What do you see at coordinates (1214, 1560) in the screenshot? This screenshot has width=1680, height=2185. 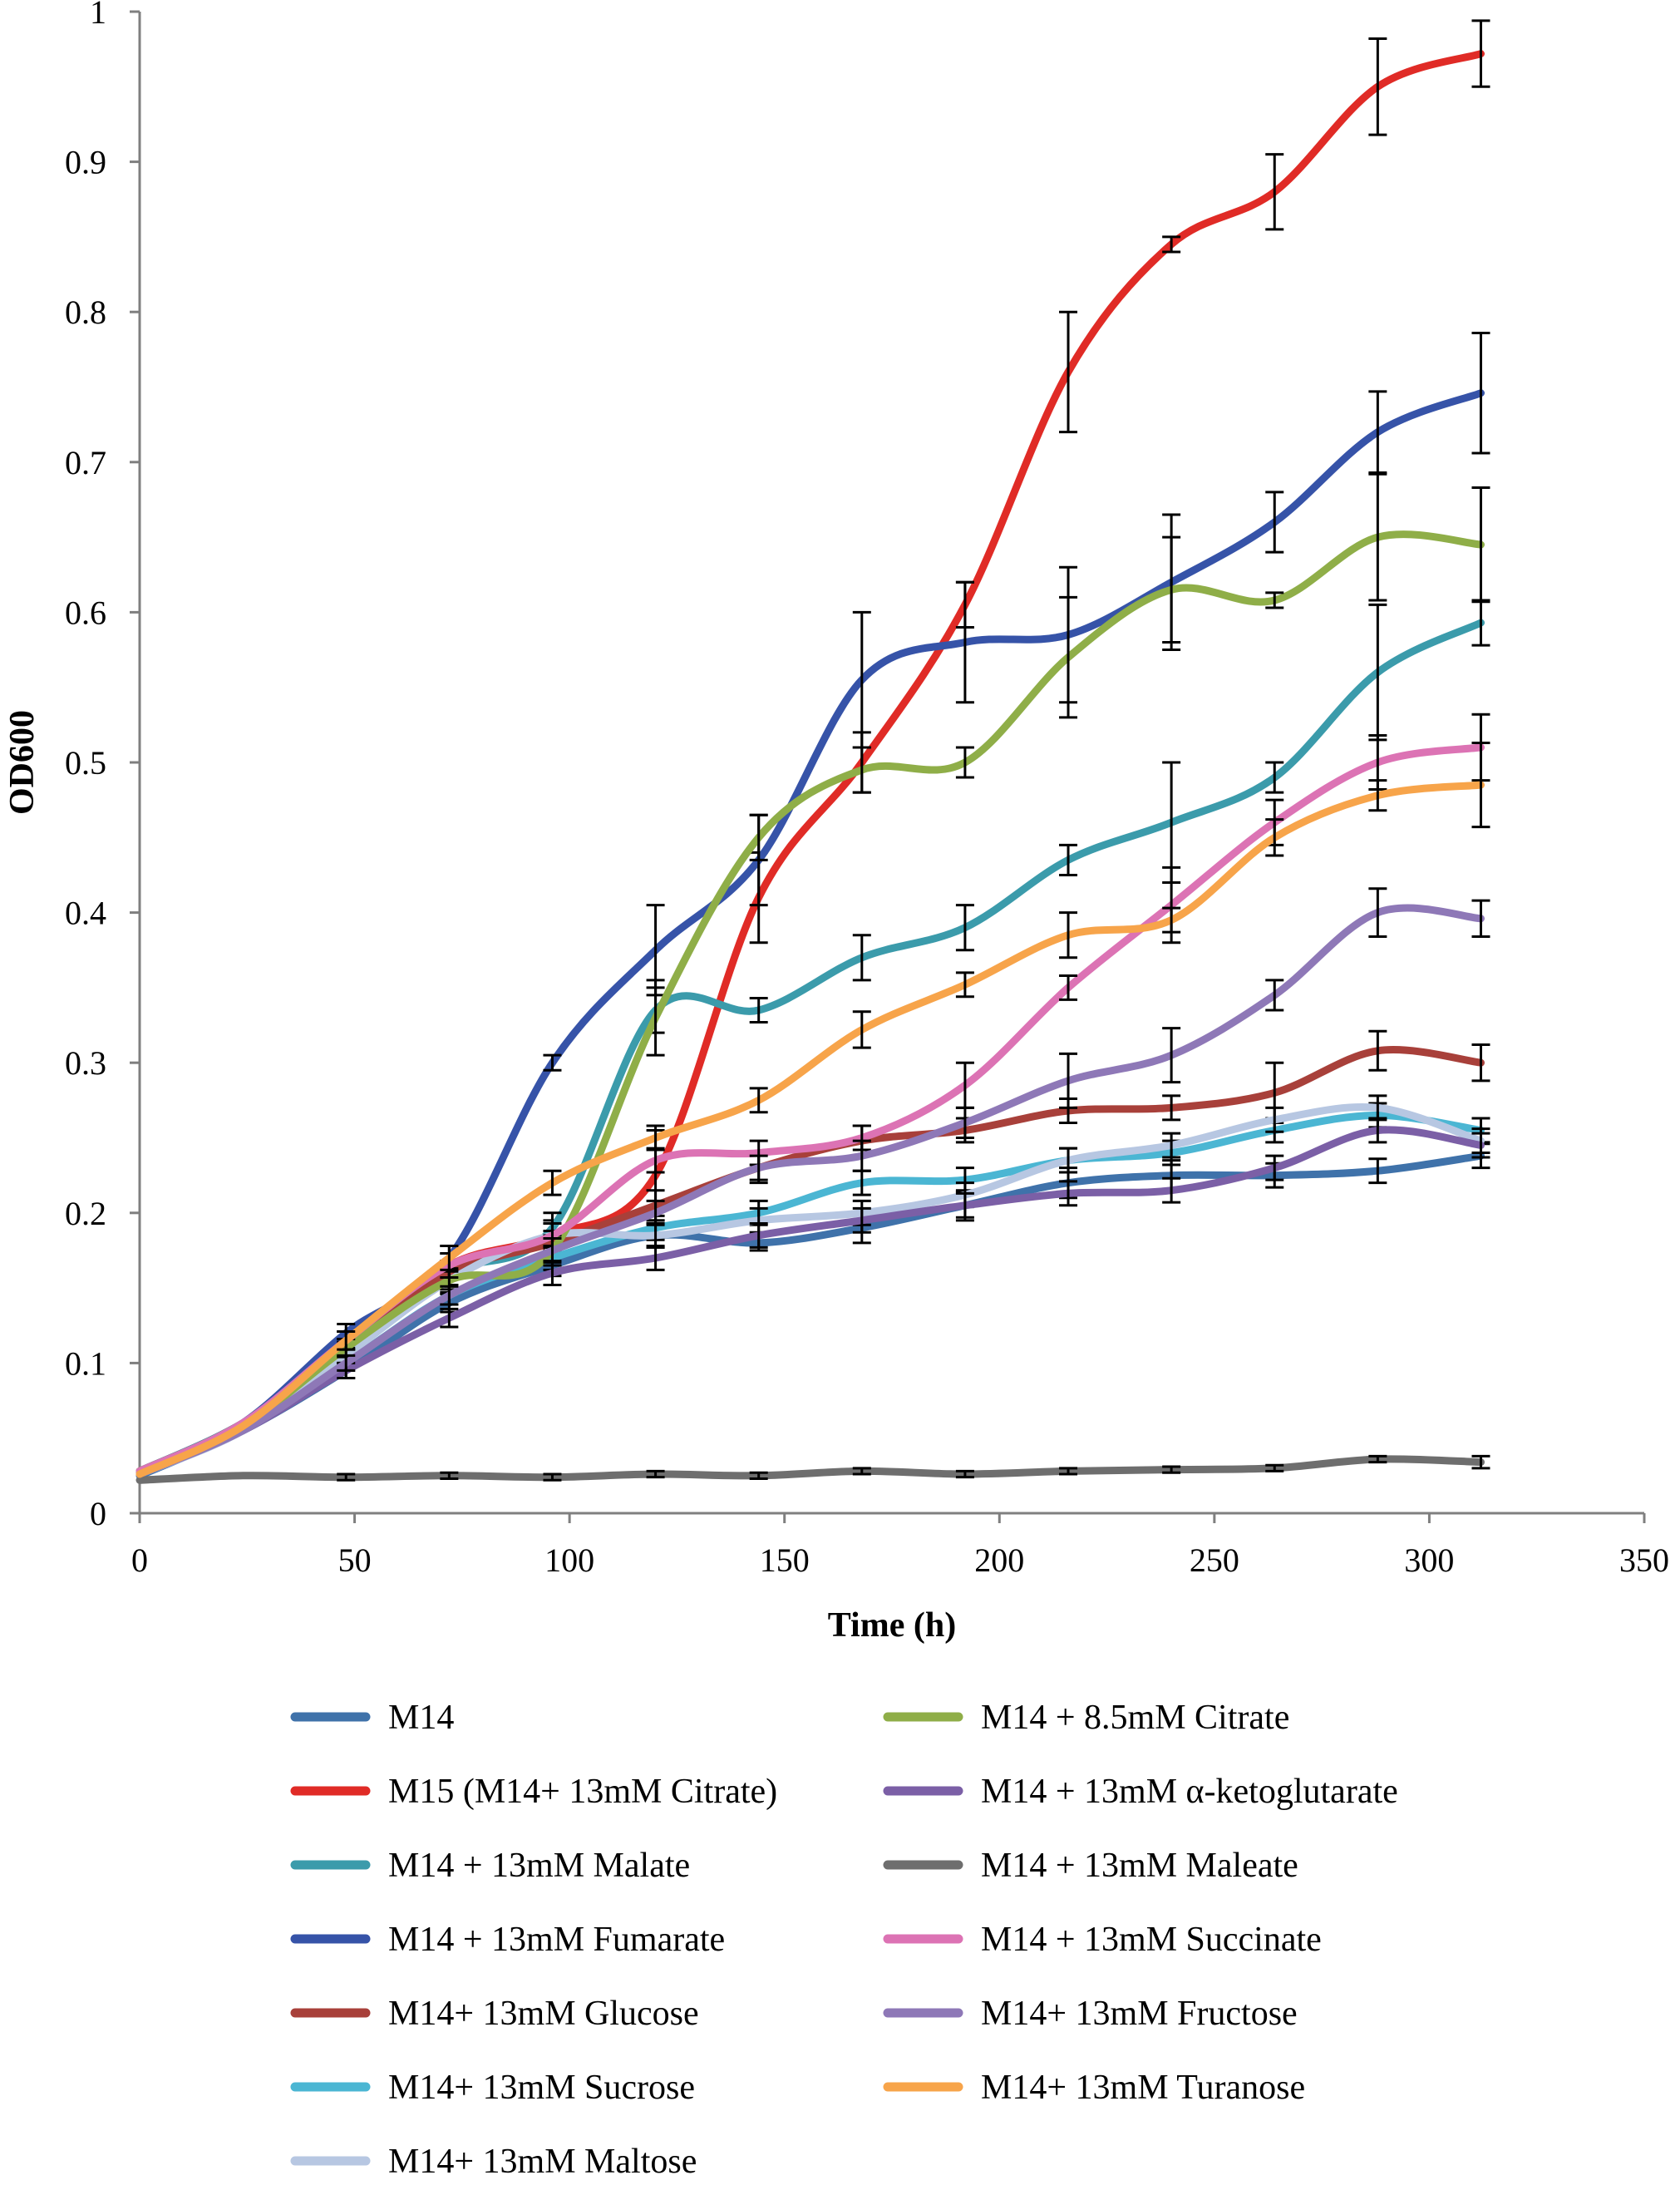 I see `x-tick-label: 250` at bounding box center [1214, 1560].